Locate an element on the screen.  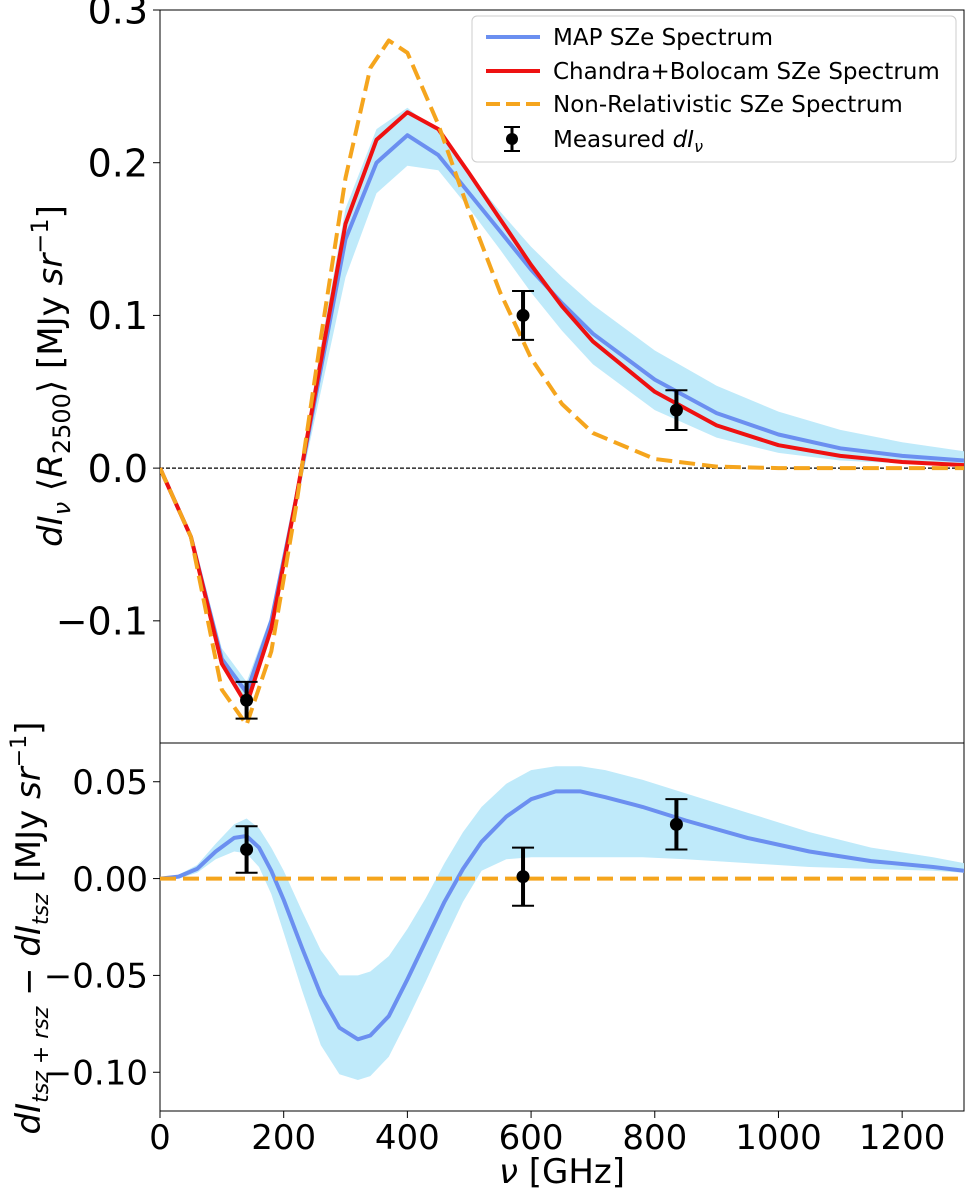
bottom-y-tick-label: −0.10 is located at coordinates (96, 1074).